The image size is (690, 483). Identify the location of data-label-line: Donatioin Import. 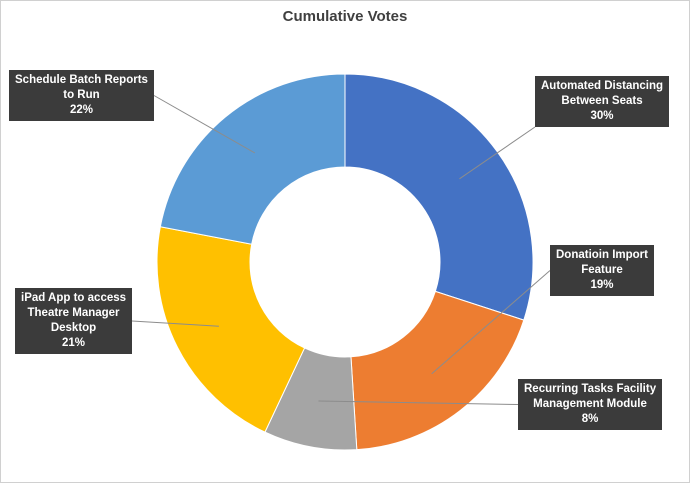
(602, 255).